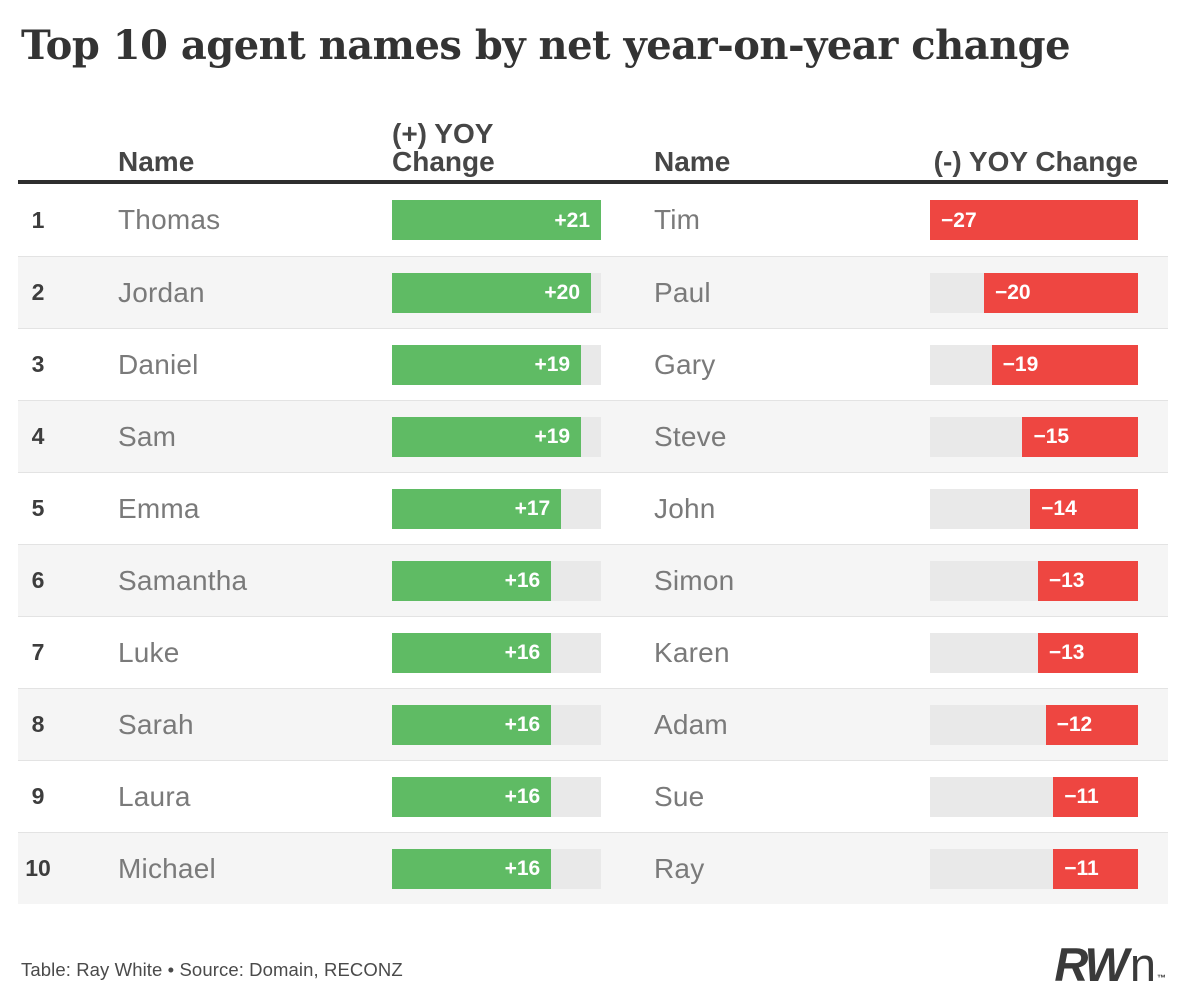 The image size is (1187, 1002). What do you see at coordinates (1110, 964) in the screenshot?
I see `brand-logo: RWn™` at bounding box center [1110, 964].